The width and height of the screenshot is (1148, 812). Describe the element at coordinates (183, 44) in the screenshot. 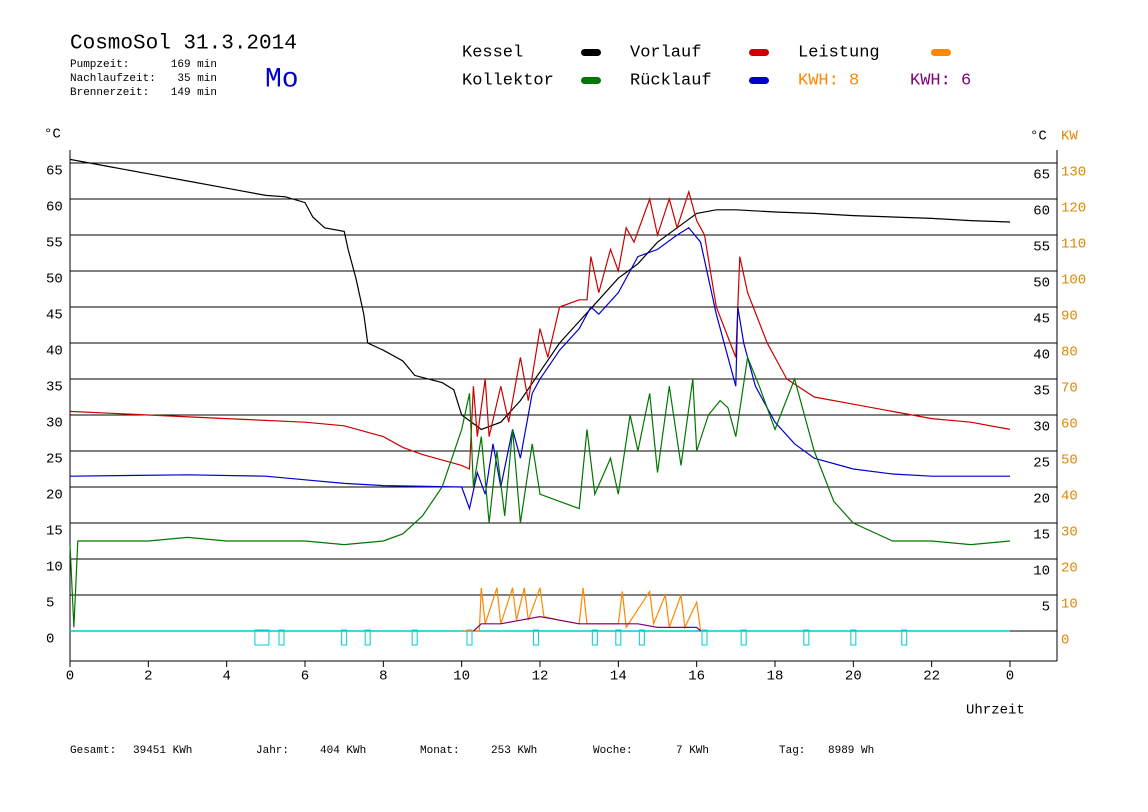

I see `title: CosmoSol 31.3.2014` at that location.